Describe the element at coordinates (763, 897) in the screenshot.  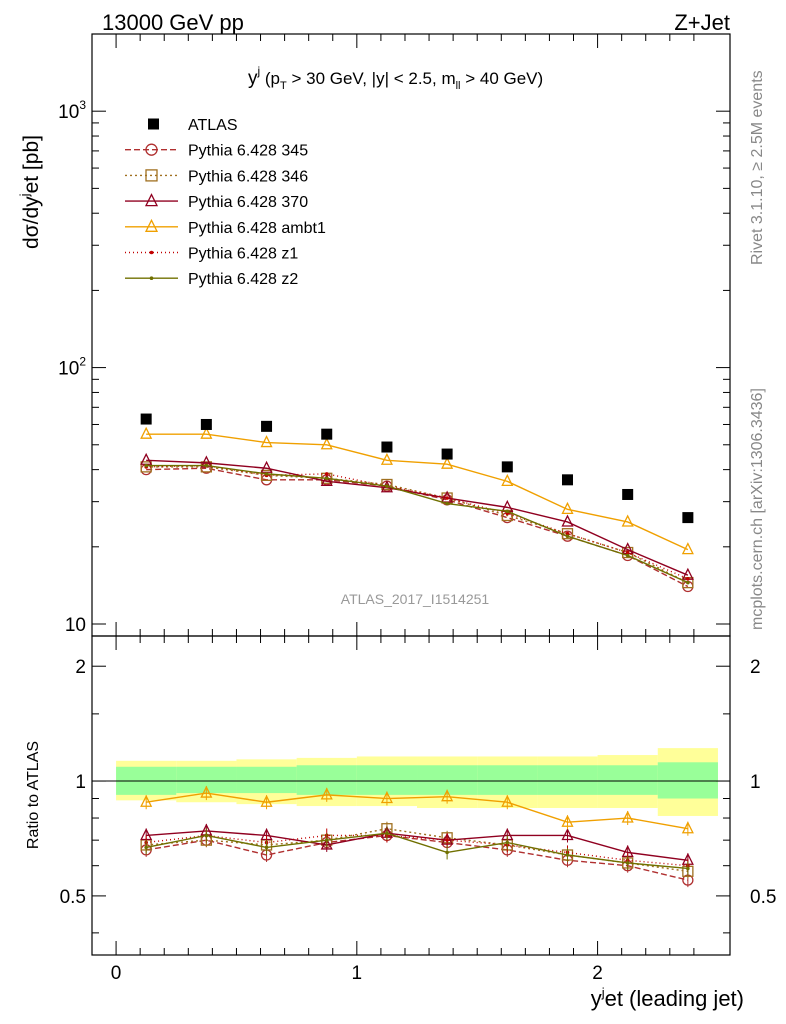
I see `ratio-y-tick-label-right: 0.5` at that location.